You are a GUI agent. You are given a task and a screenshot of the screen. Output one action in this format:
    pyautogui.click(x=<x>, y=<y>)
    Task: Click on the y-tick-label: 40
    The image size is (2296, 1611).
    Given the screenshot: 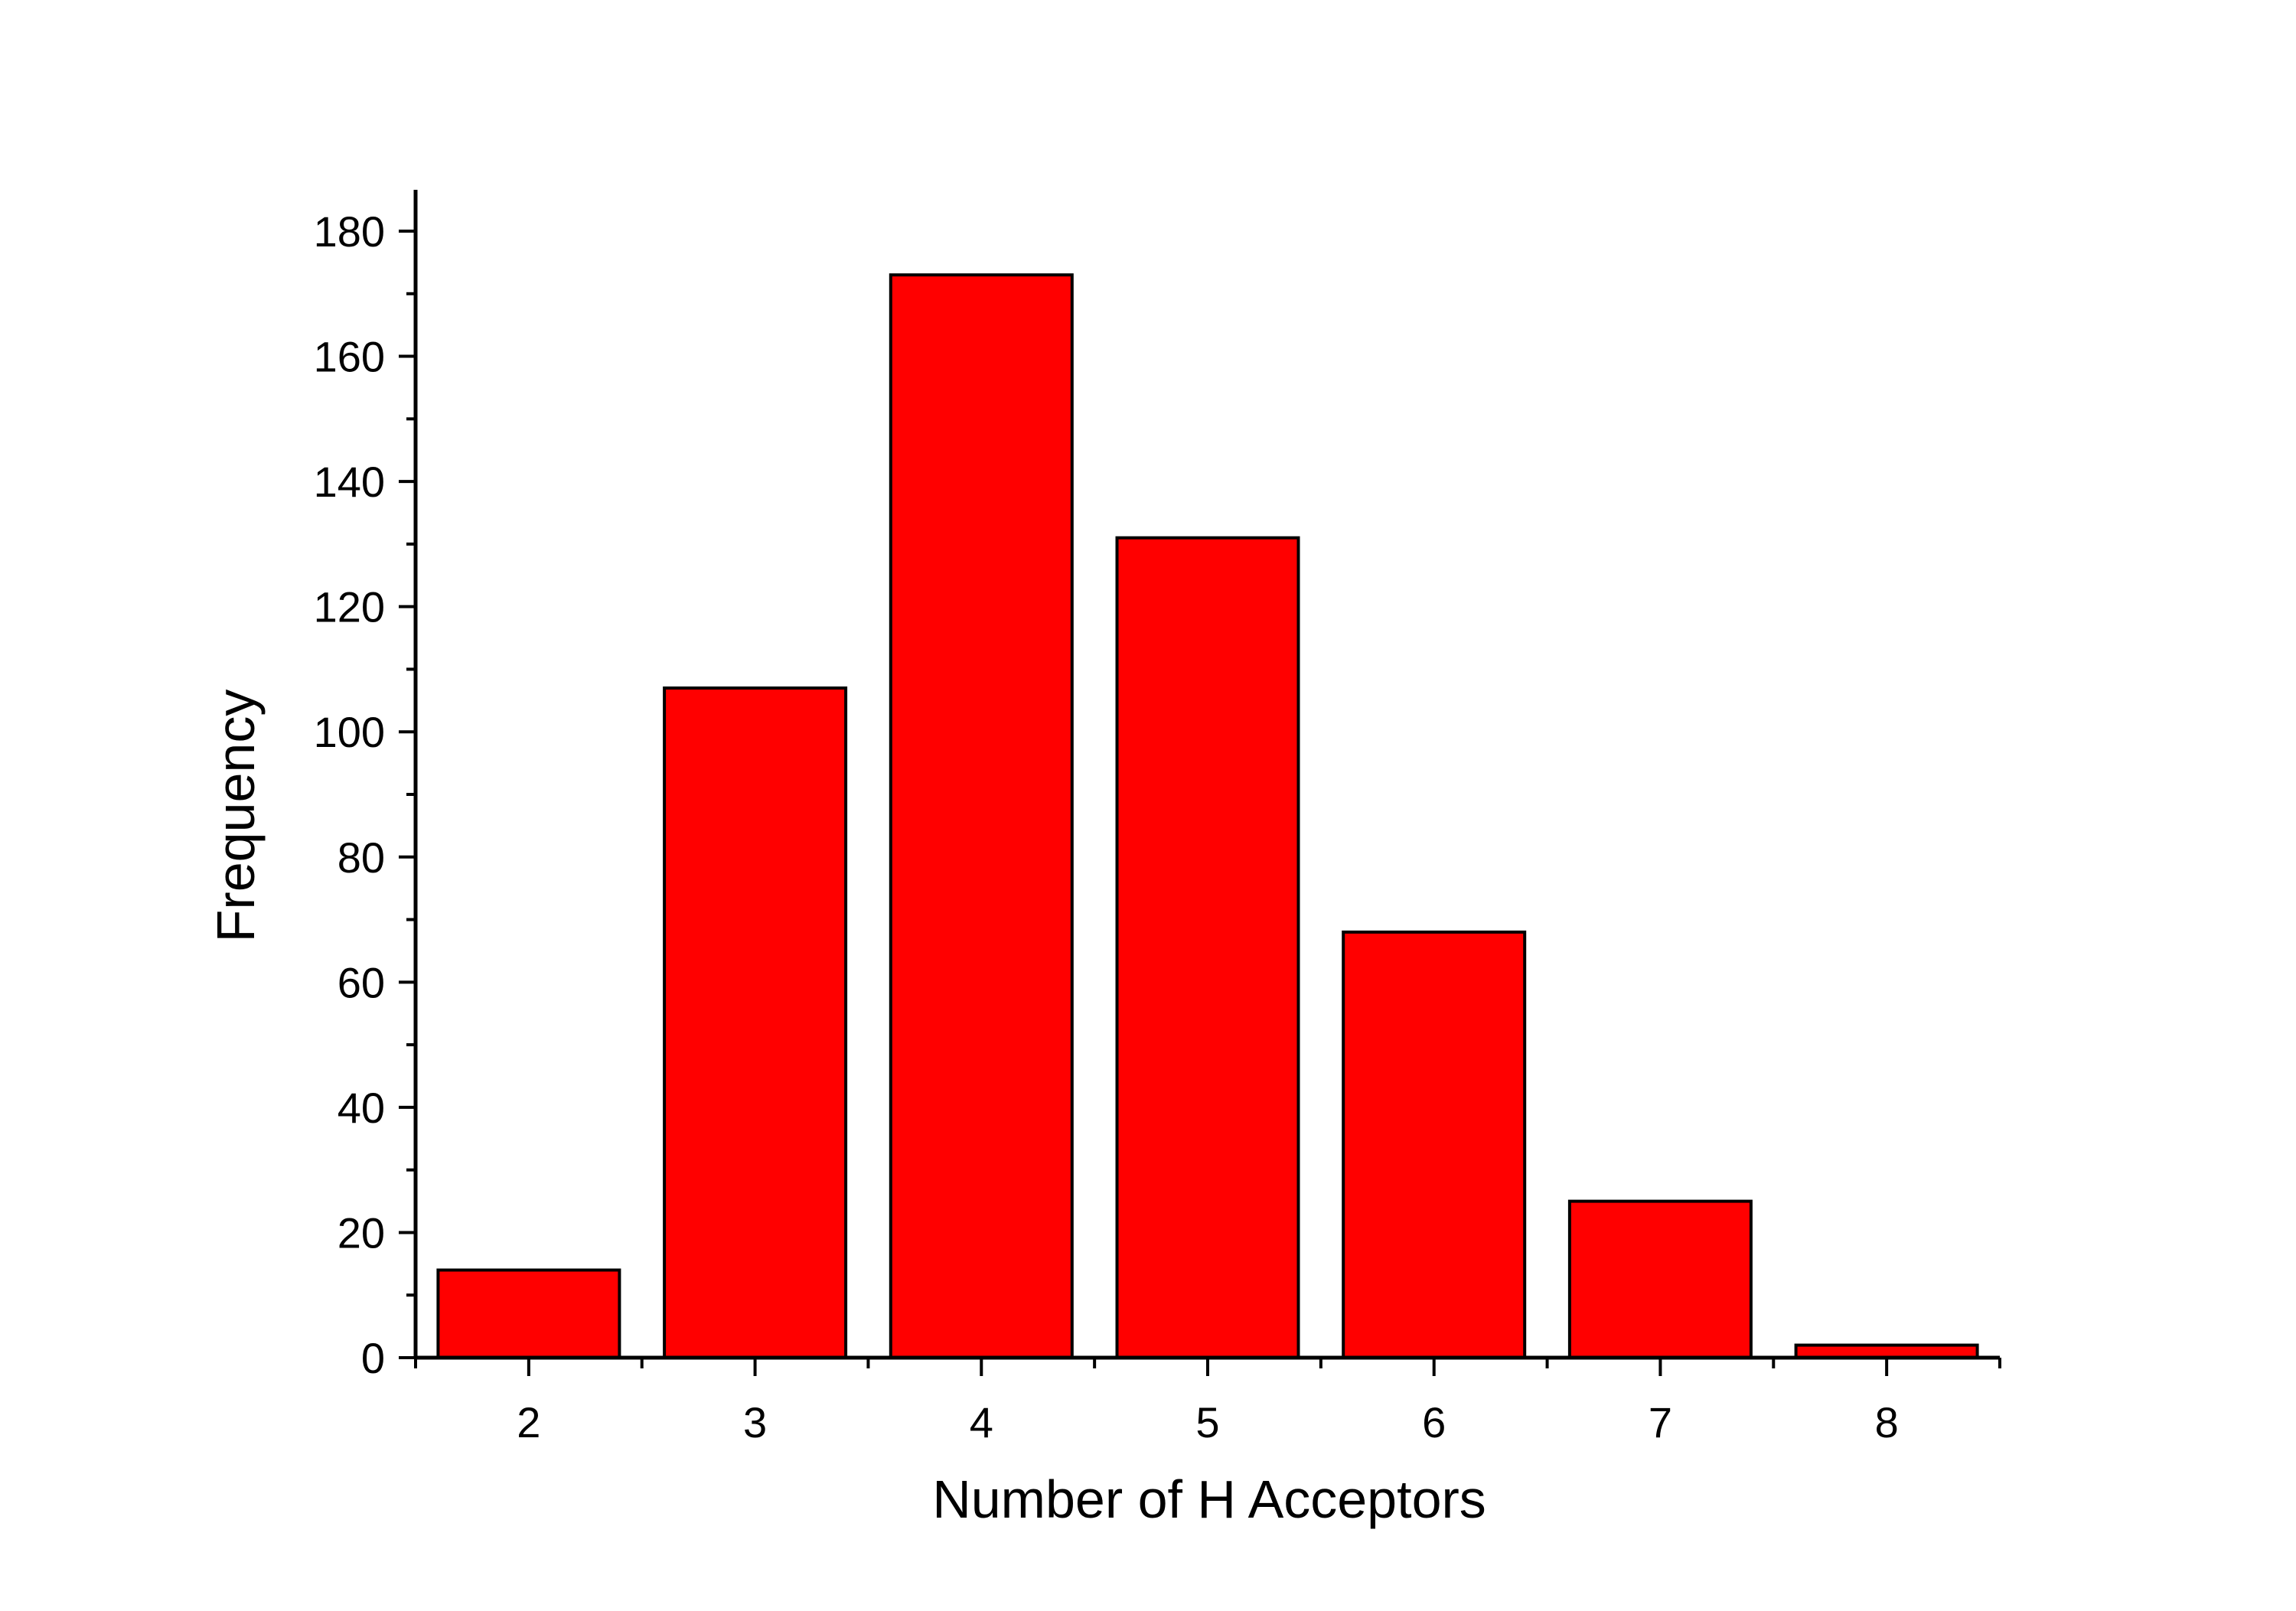 What is the action you would take?
    pyautogui.click(x=361, y=1108)
    